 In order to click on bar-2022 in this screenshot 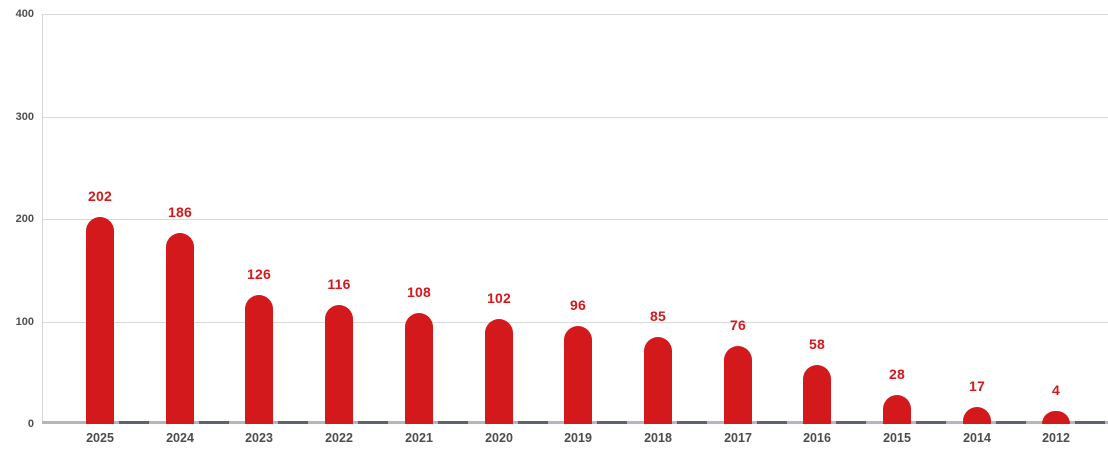, I will do `click(339, 364)`.